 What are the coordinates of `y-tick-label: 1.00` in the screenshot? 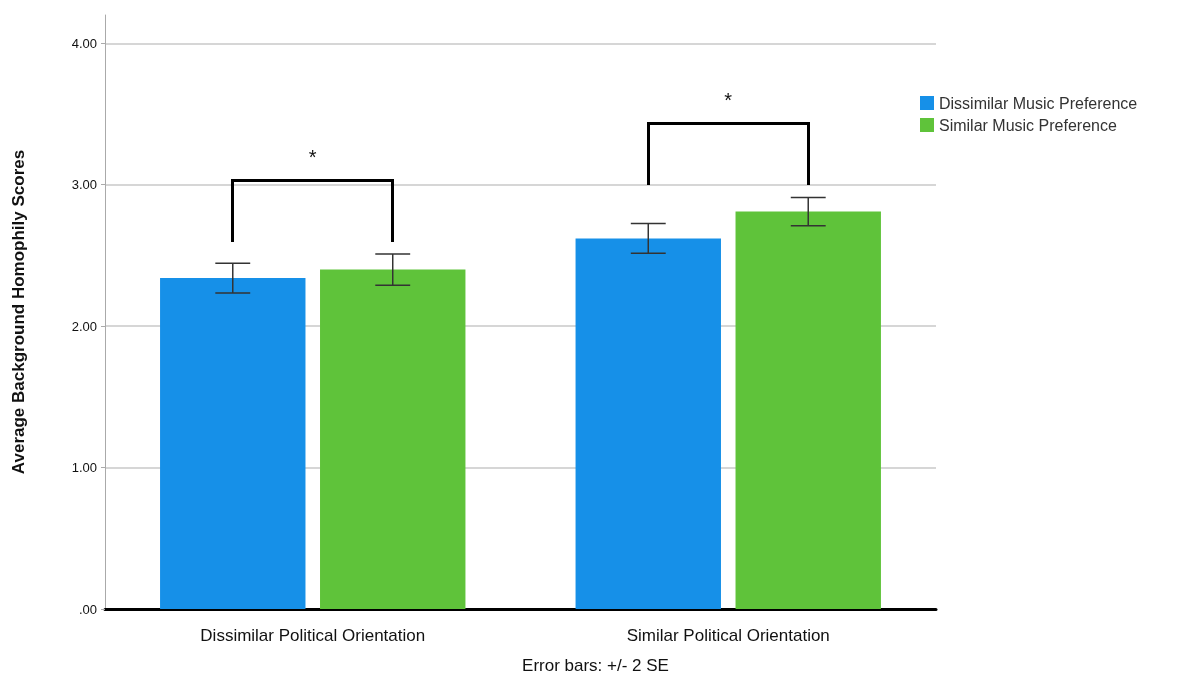 It's located at (84, 468).